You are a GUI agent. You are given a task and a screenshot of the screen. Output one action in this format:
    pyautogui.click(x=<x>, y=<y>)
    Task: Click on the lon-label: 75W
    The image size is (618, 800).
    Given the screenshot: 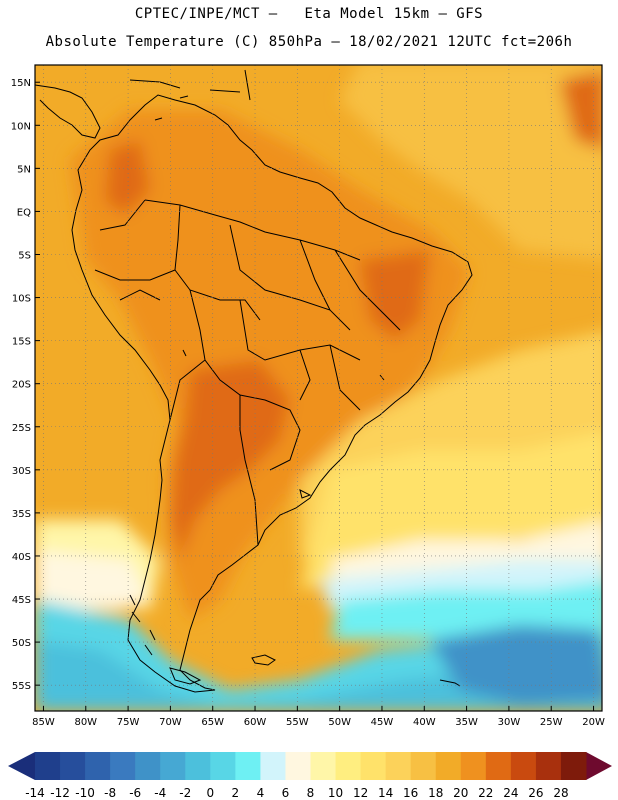 What is the action you would take?
    pyautogui.click(x=128, y=722)
    